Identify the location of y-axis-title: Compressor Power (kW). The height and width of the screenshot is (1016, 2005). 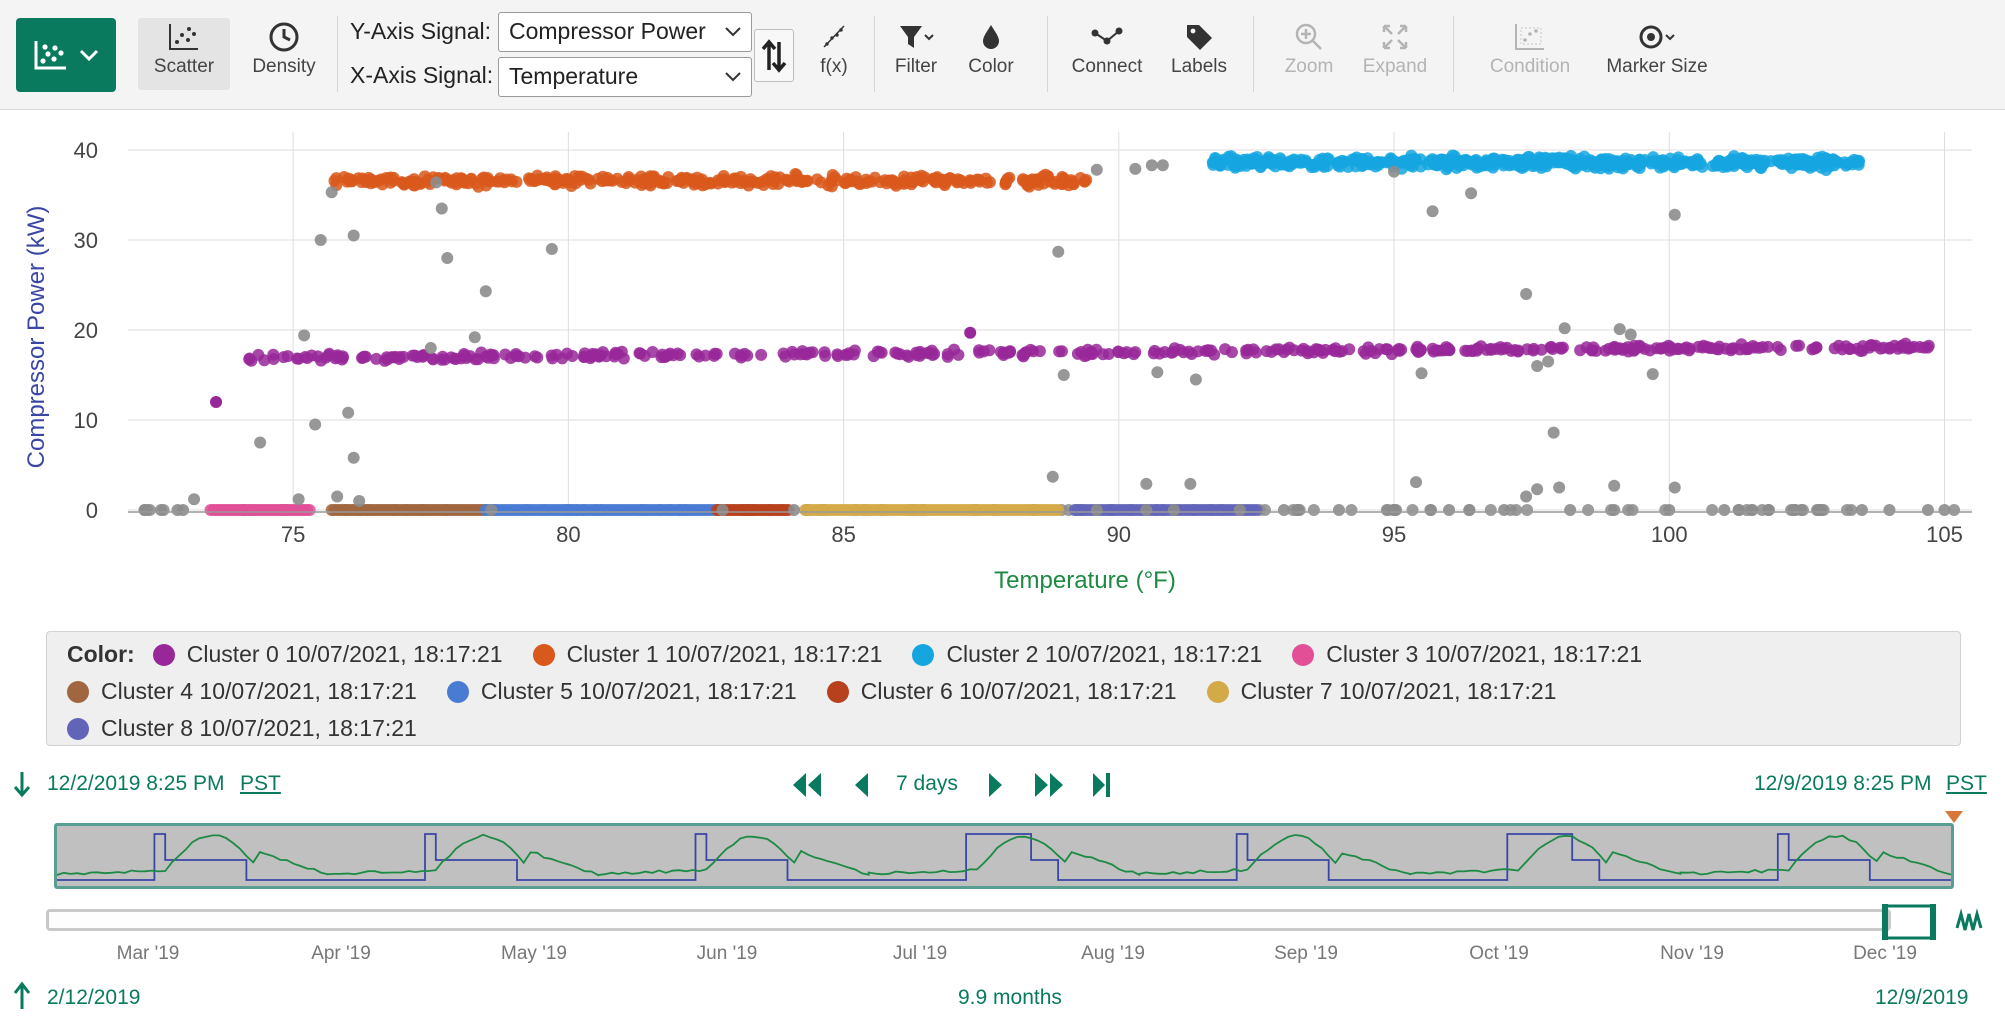
(36, 337).